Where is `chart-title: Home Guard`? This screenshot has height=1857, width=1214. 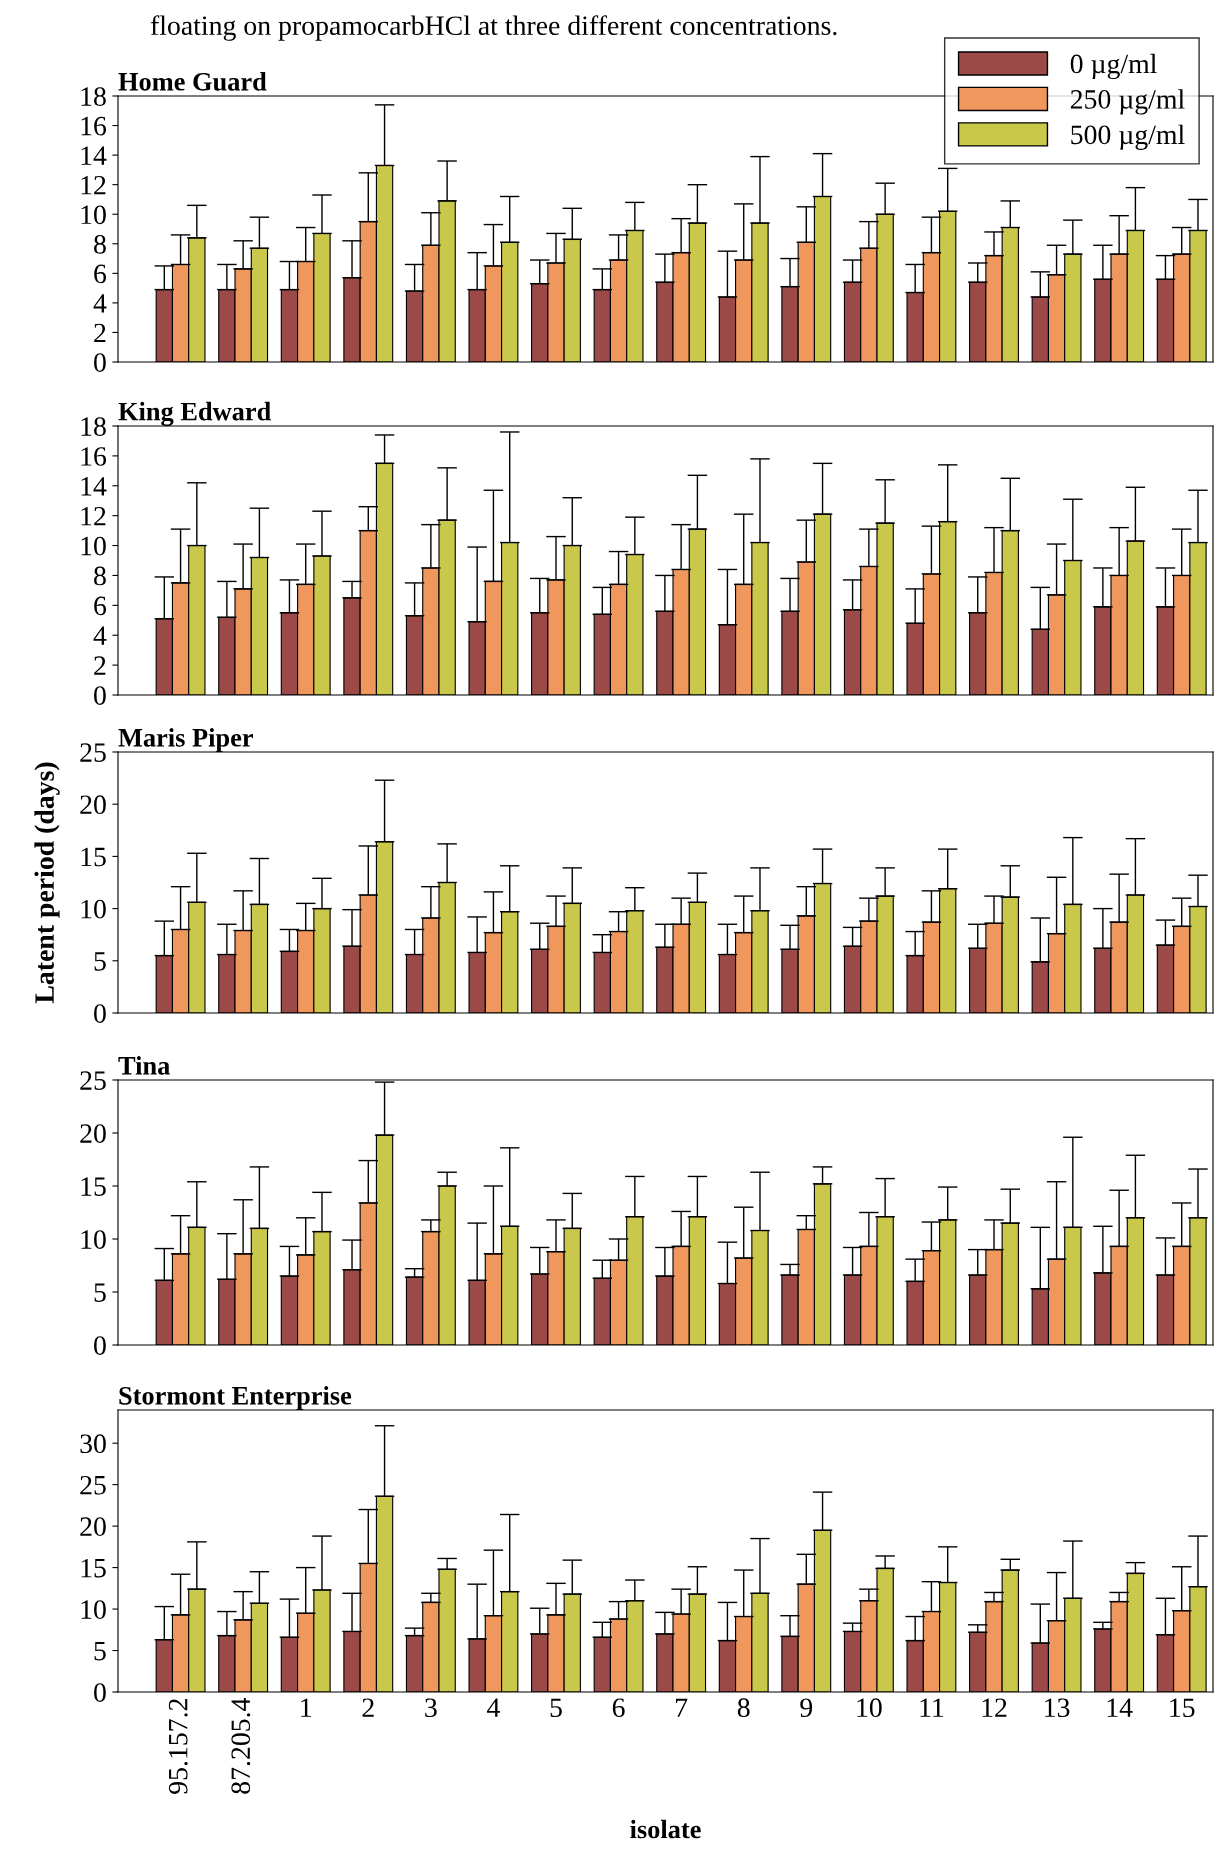 chart-title: Home Guard is located at coordinates (192, 81).